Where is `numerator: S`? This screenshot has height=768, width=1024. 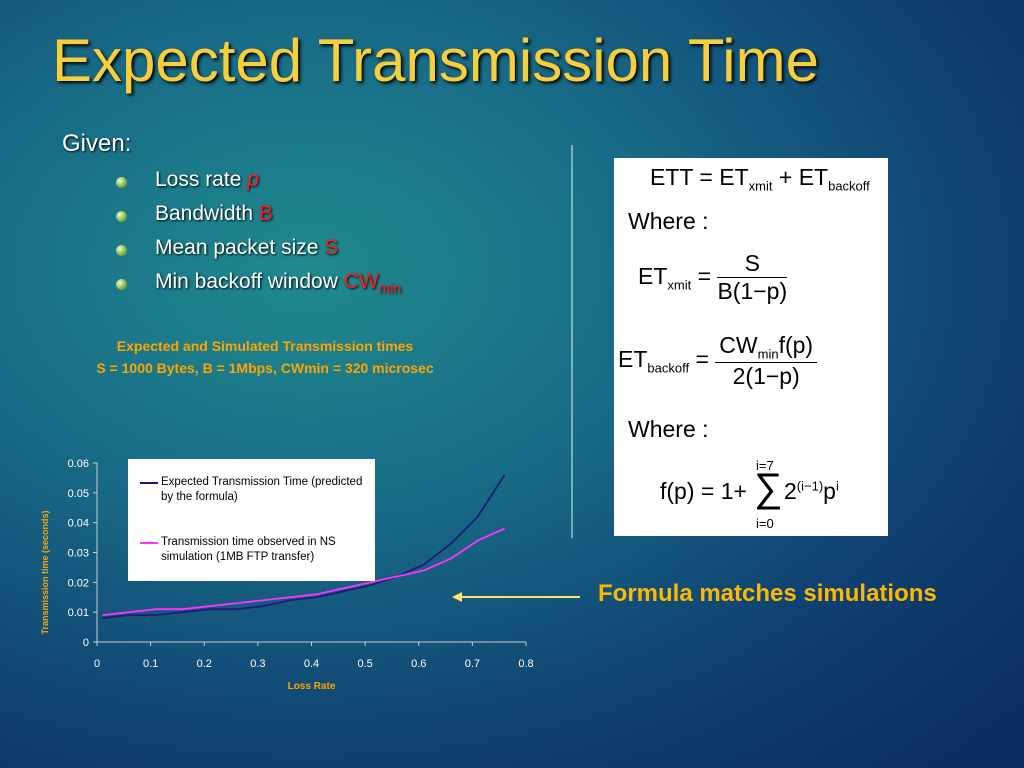 numerator: S is located at coordinates (752, 264).